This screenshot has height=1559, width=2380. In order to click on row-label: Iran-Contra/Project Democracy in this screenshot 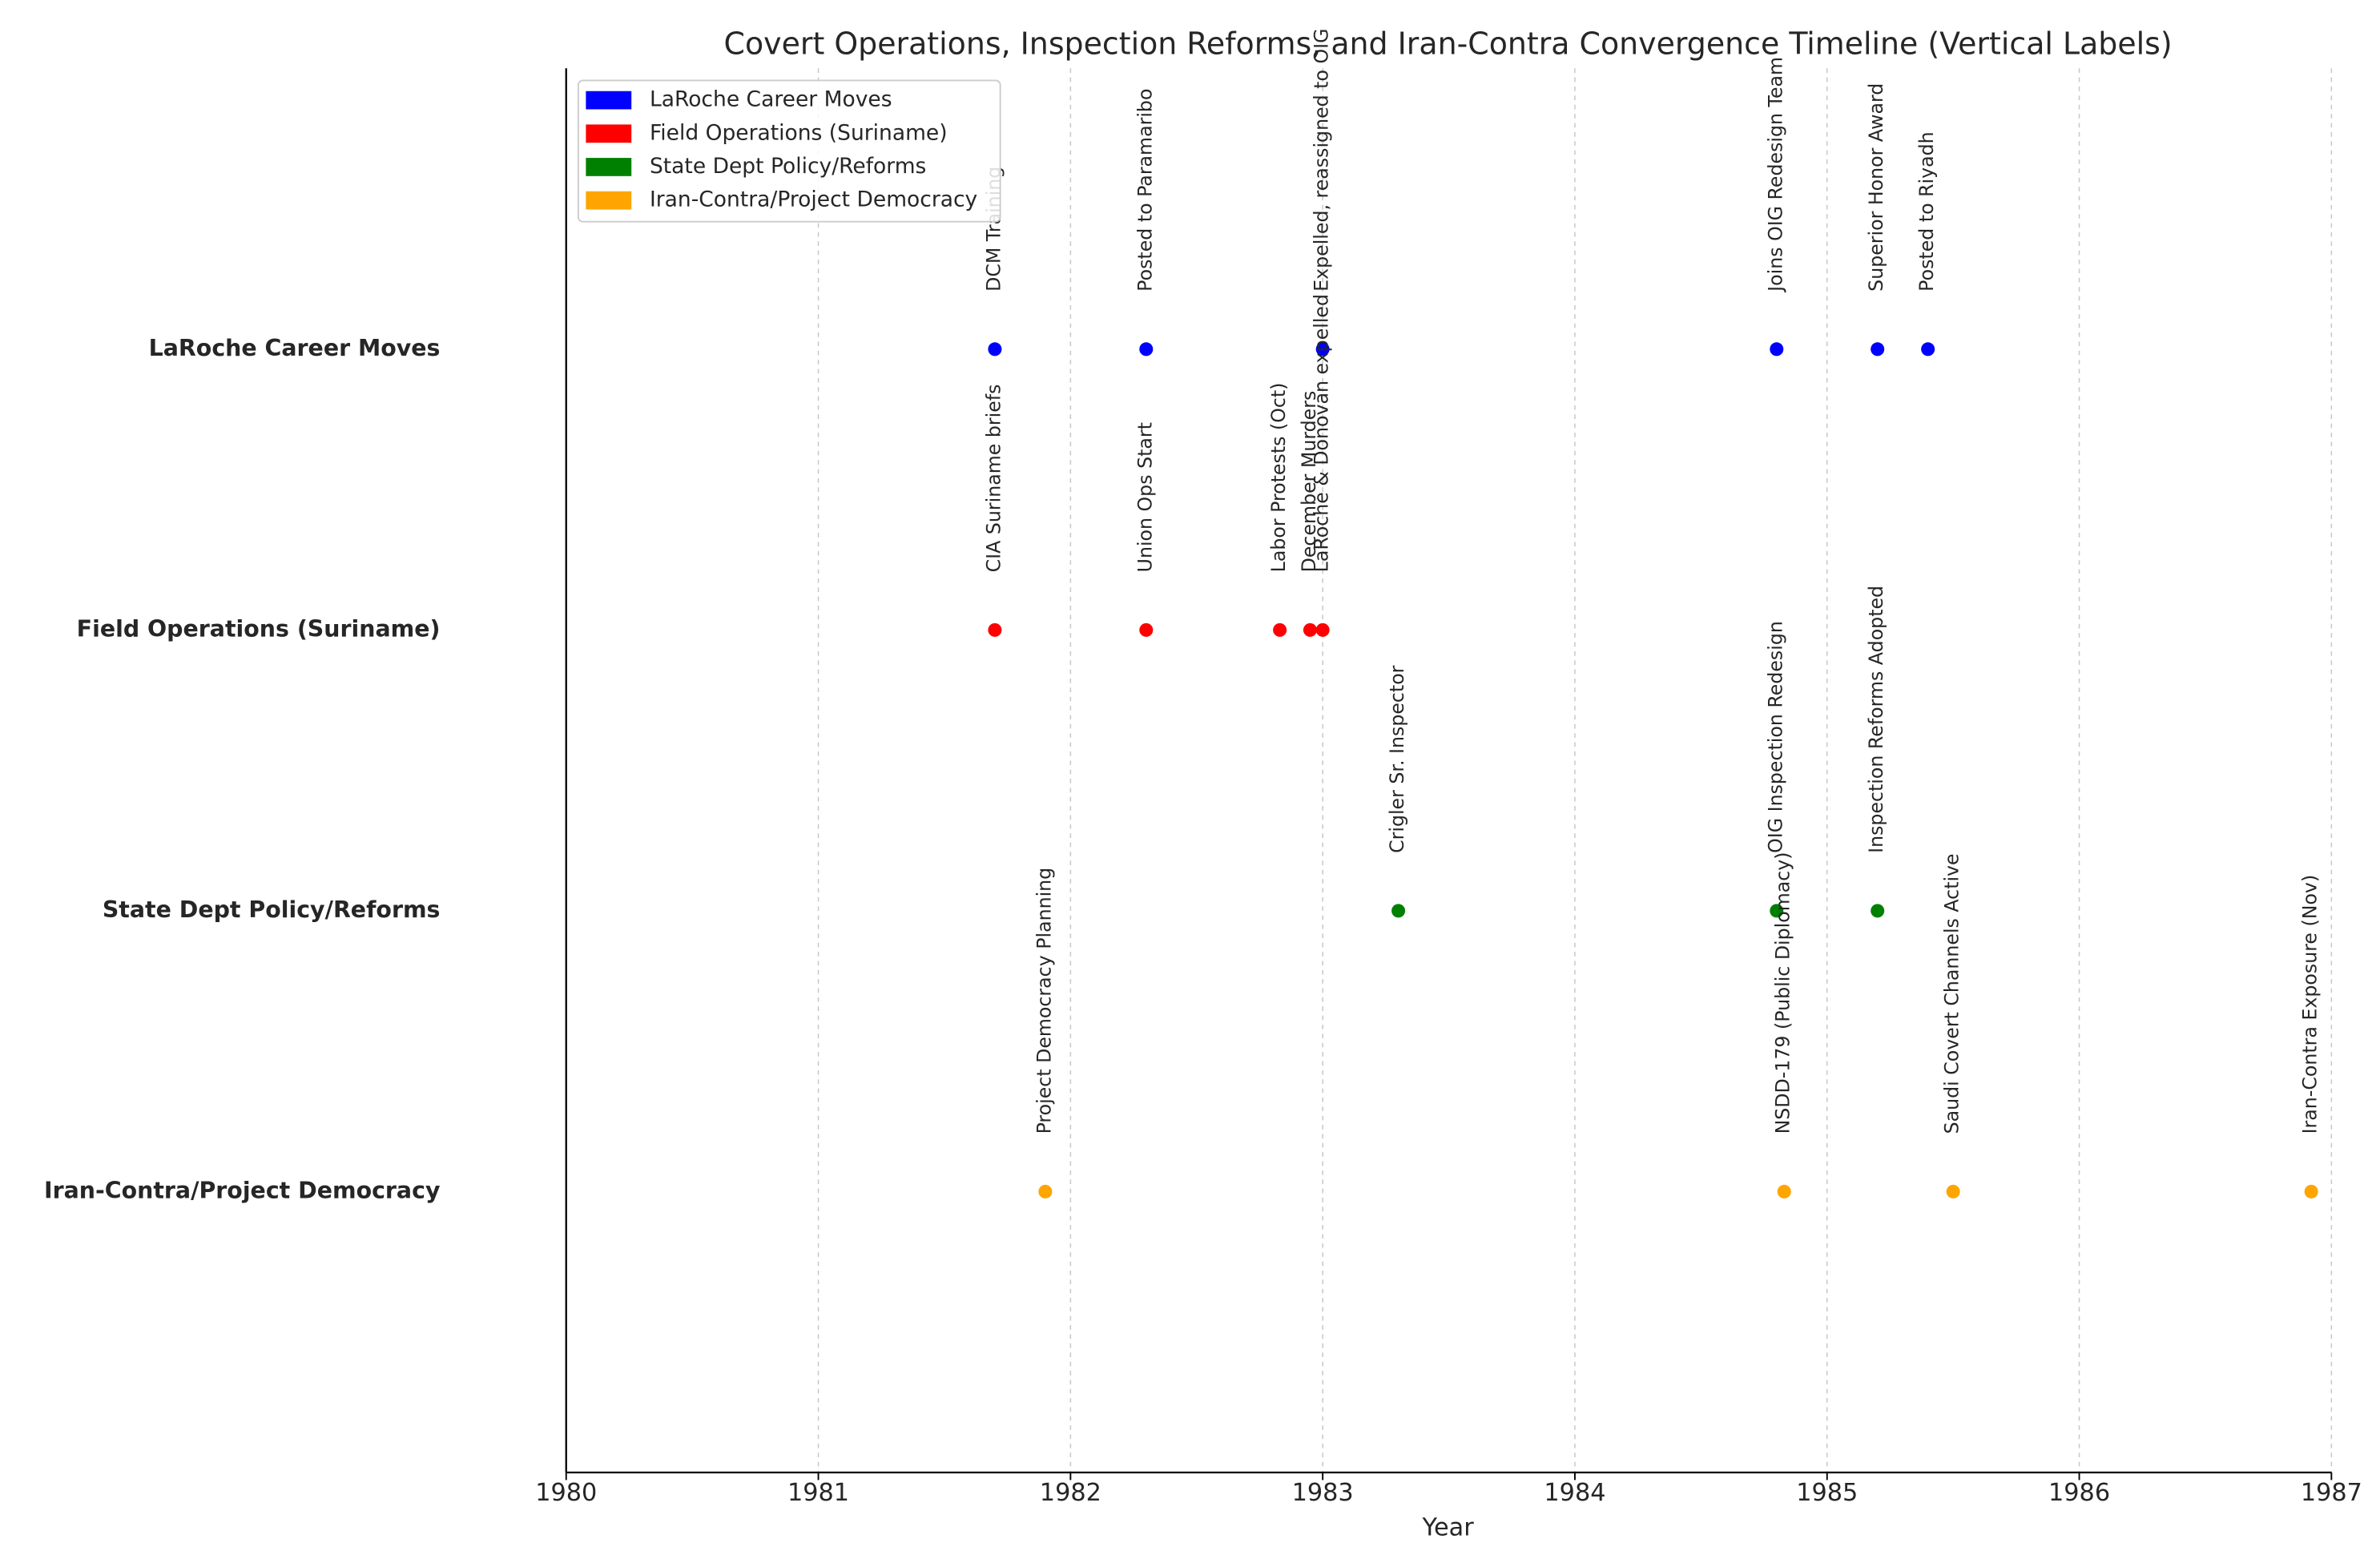, I will do `click(242, 1190)`.